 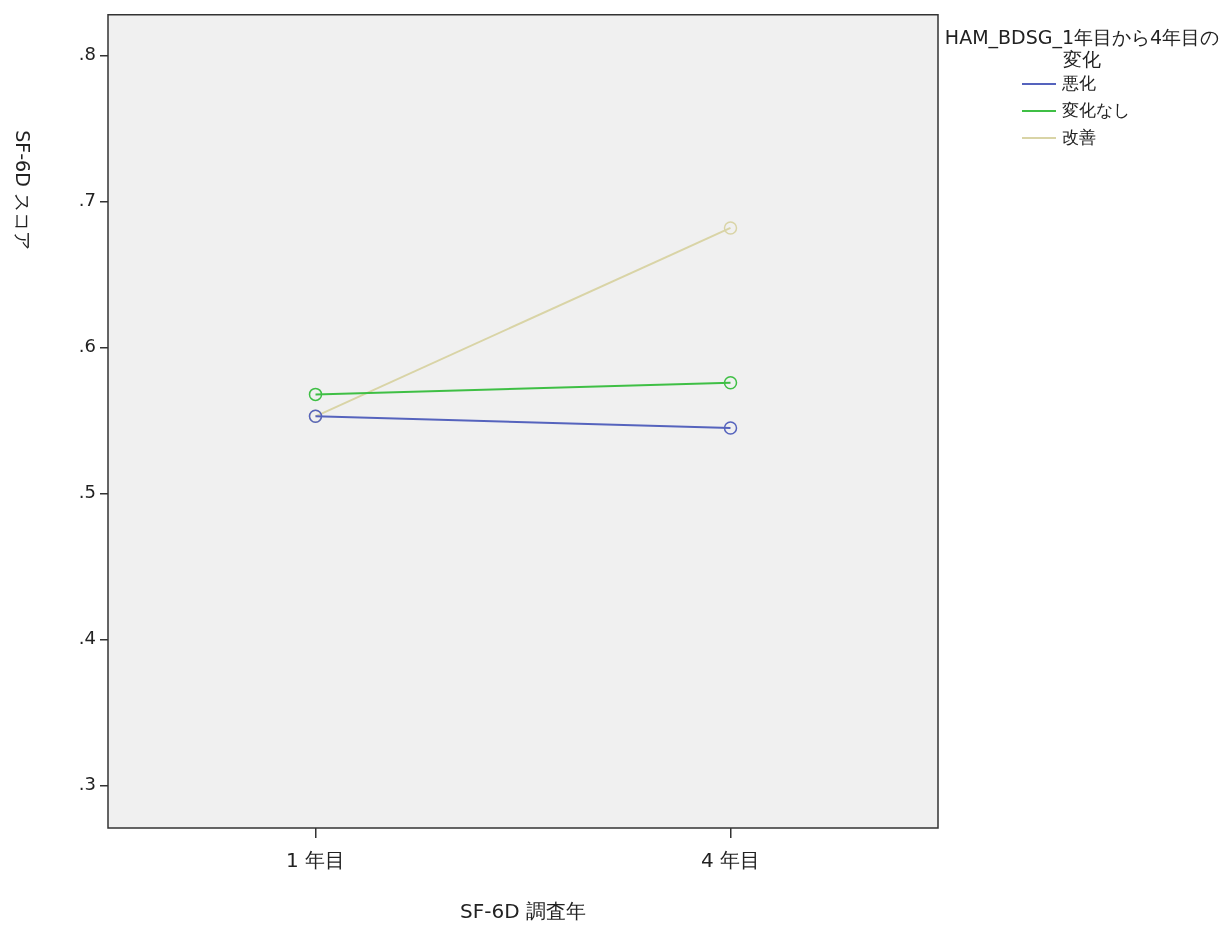 I want to click on legend-label: 改善, so click(x=1079, y=137).